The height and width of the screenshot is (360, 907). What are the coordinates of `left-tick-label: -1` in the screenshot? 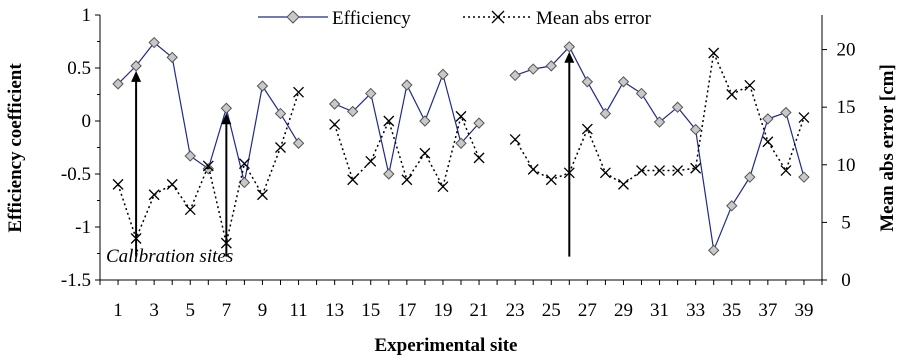 It's located at (83, 227).